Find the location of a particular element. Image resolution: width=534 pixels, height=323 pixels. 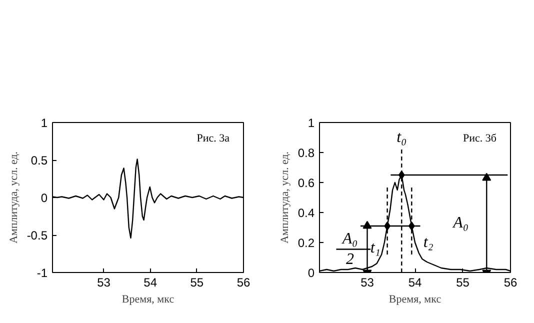

y-tick-label: -1 is located at coordinates (42, 273).